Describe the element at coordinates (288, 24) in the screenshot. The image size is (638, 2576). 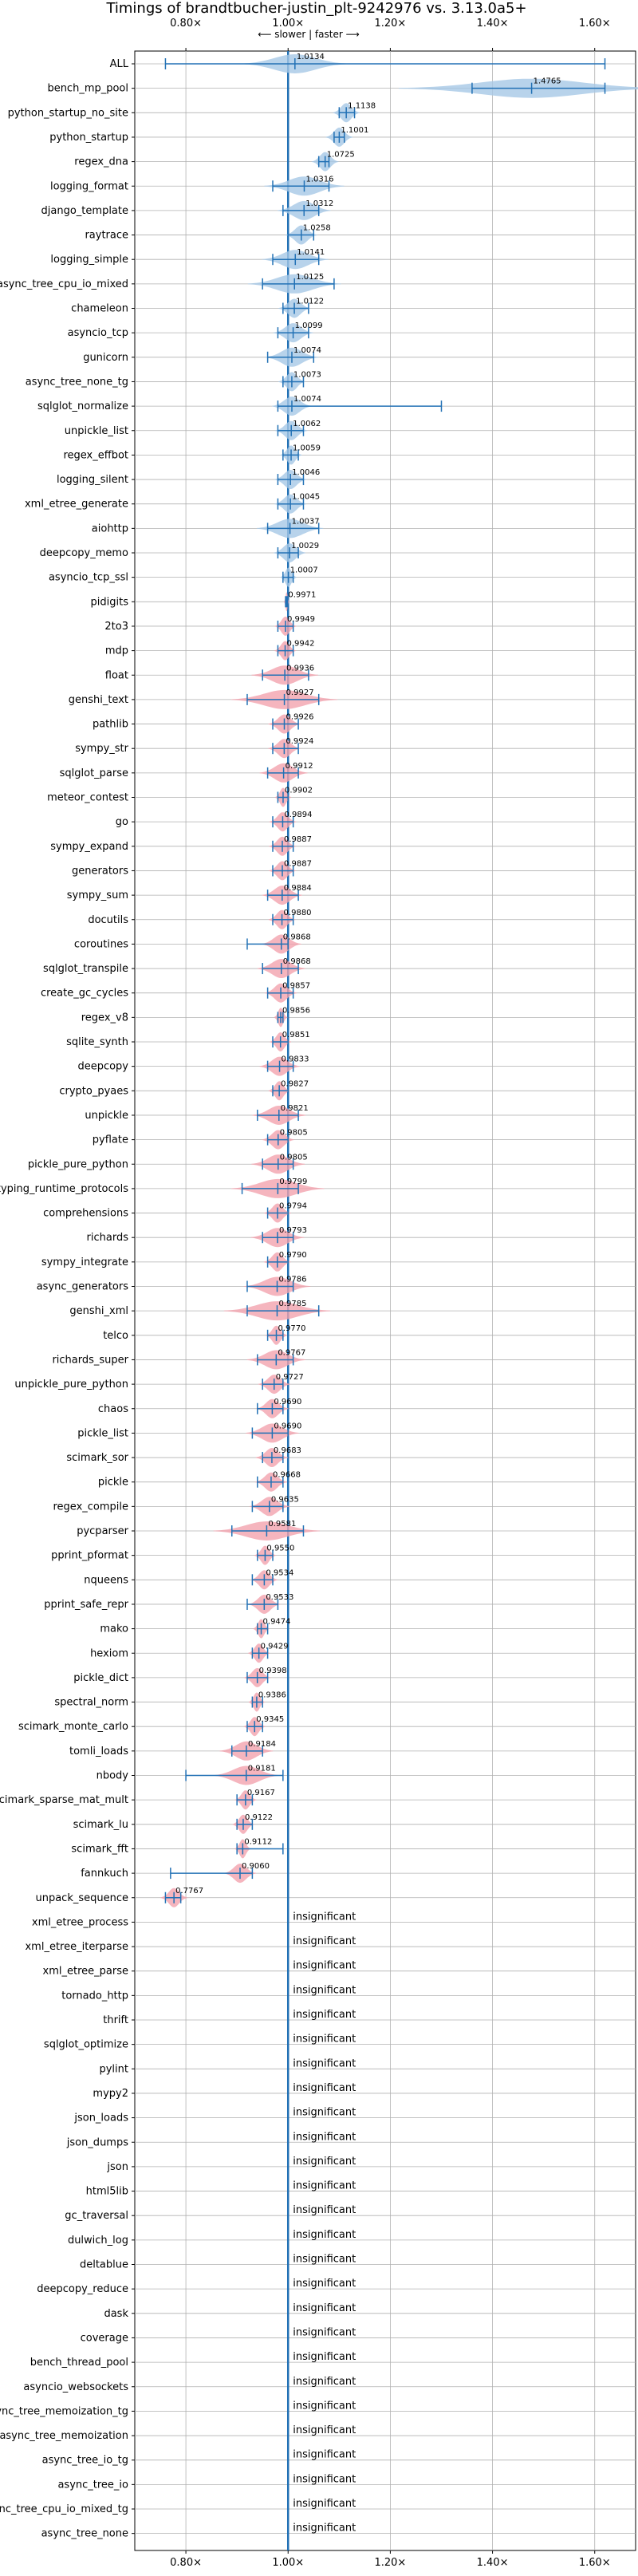
I see `x-tick-label-top: 1.00×` at that location.